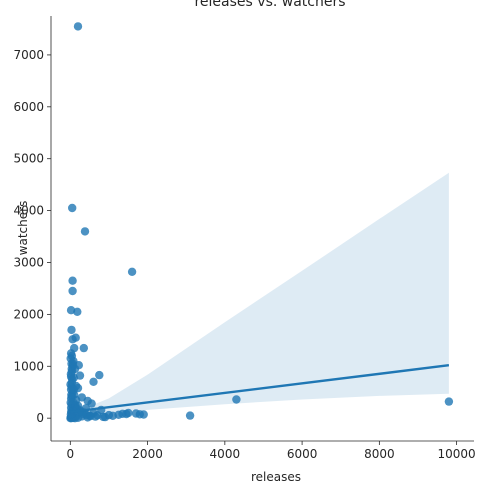  Describe the element at coordinates (147, 454) in the screenshot. I see `x-tick-label: 2000` at that location.